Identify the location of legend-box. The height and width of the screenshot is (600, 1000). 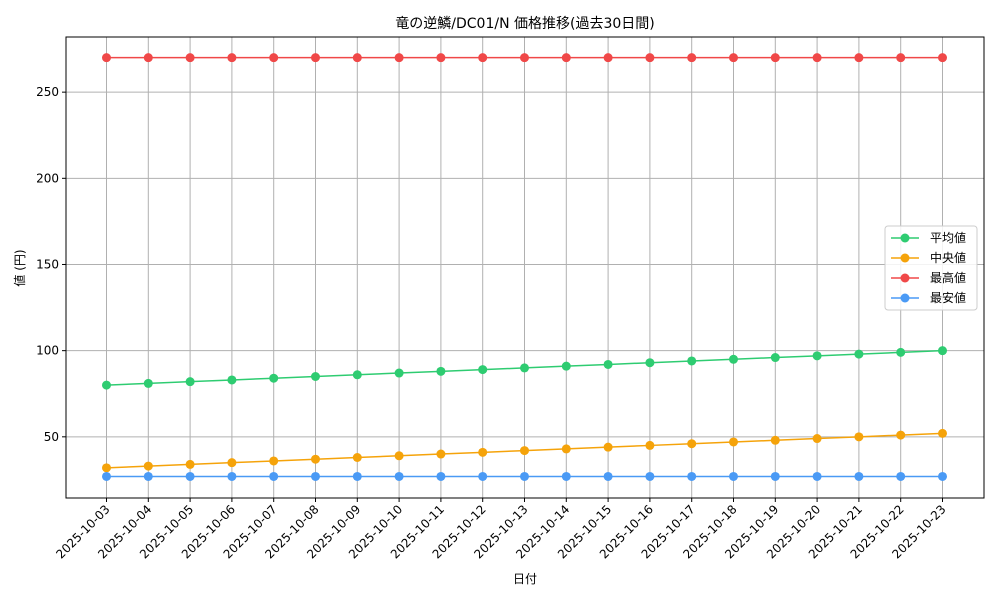
(931, 268).